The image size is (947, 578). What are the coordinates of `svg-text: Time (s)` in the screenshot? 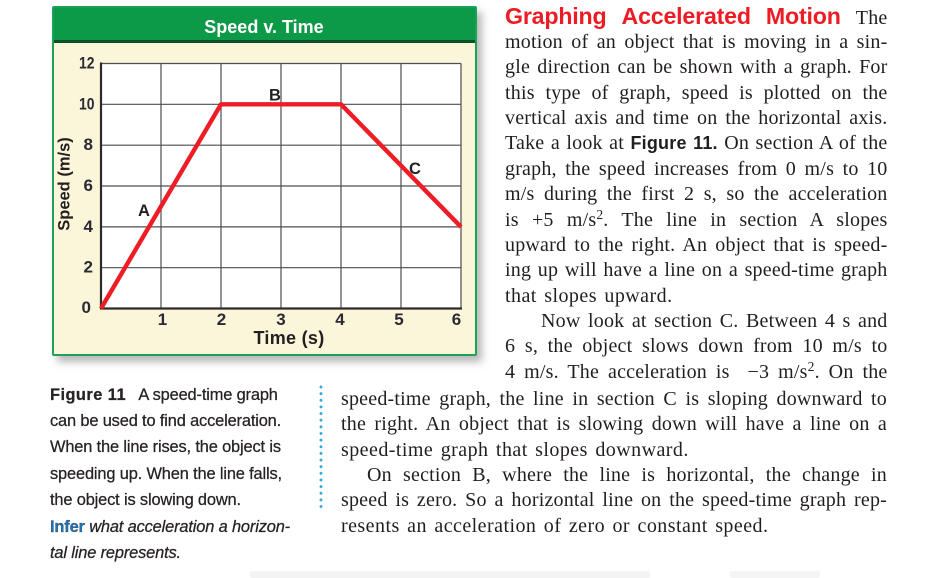 It's located at (288, 338).